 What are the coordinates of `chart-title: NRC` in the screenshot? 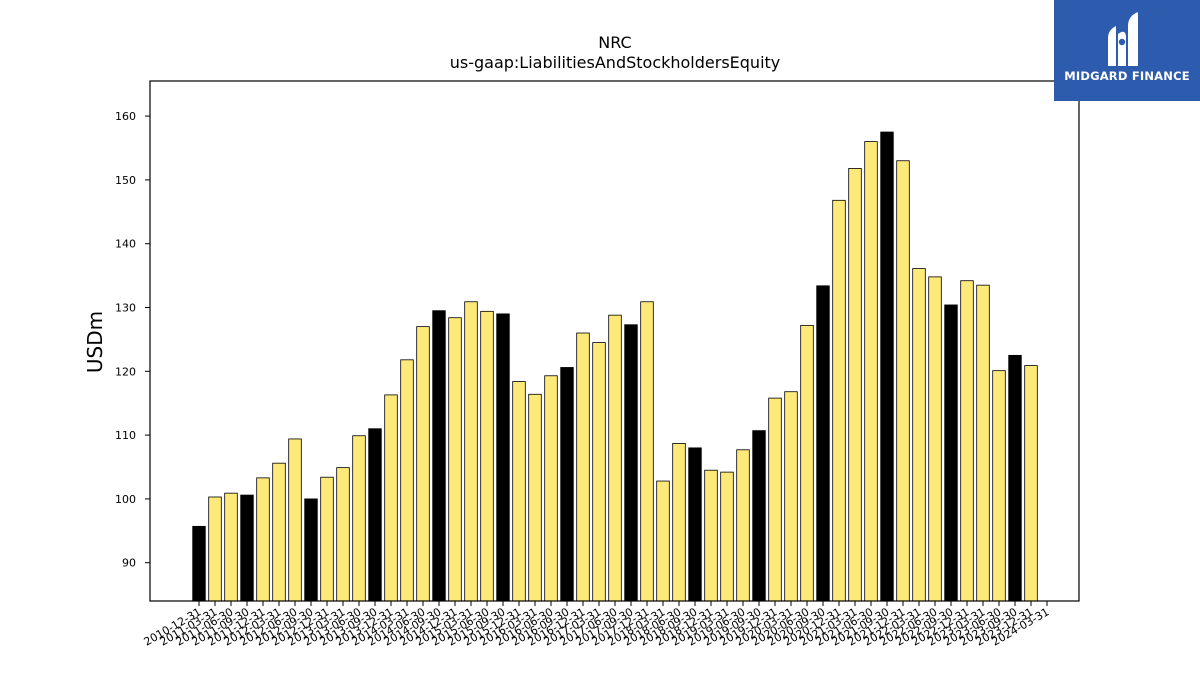 It's located at (614, 42).